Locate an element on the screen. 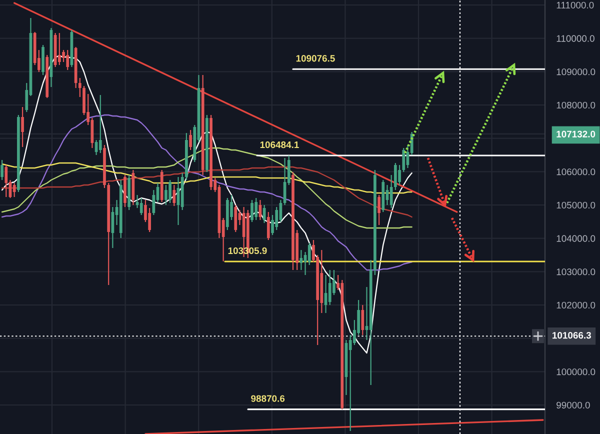 This screenshot has width=600, height=434. y-tick-label: 99000.0 is located at coordinates (573, 405).